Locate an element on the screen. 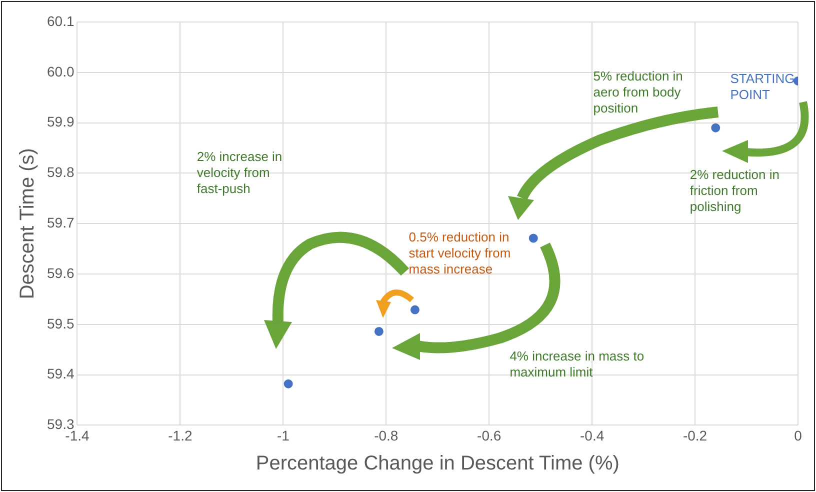  y-axis-title: Descent Time (s) is located at coordinates (27, 224).